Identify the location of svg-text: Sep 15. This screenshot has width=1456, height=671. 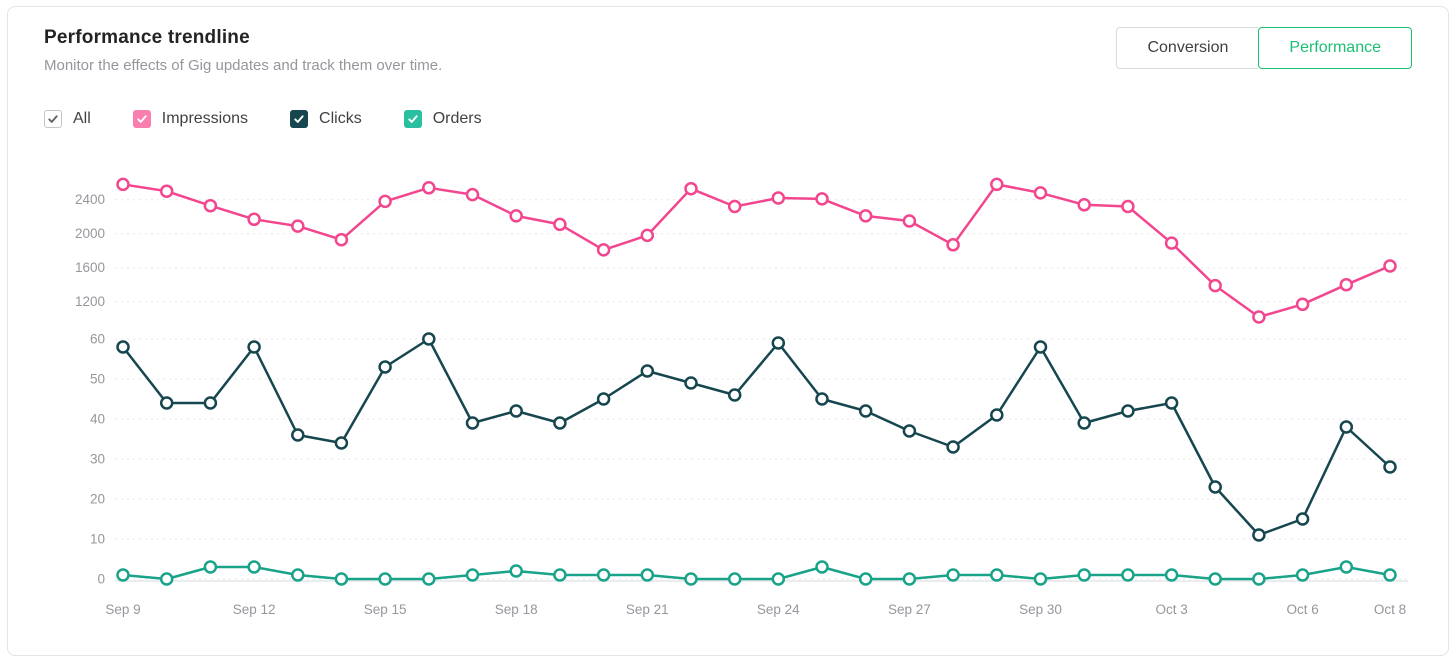
(385, 609).